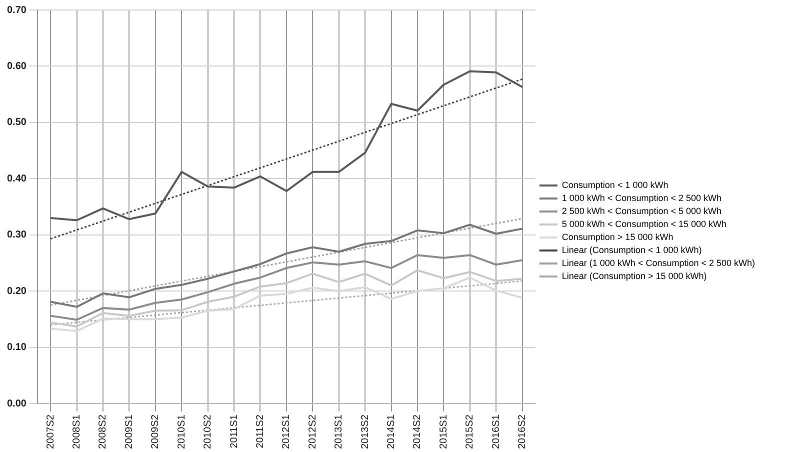  What do you see at coordinates (16, 291) in the screenshot?
I see `y-tick-label: 0.20` at bounding box center [16, 291].